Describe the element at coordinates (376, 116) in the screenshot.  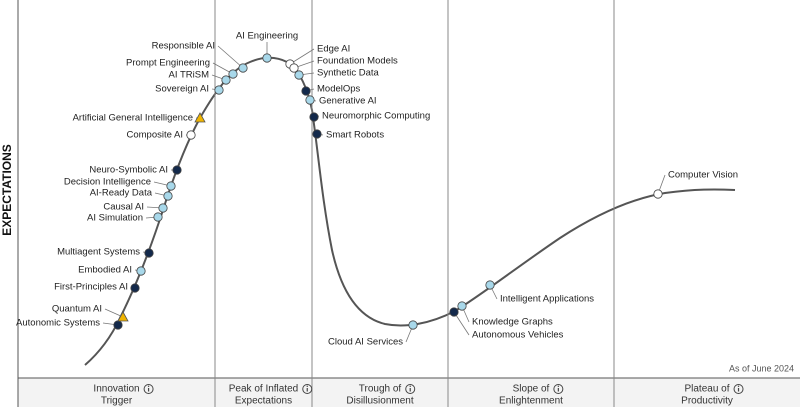
I see `node-label: Neuromorphic Computing` at that location.